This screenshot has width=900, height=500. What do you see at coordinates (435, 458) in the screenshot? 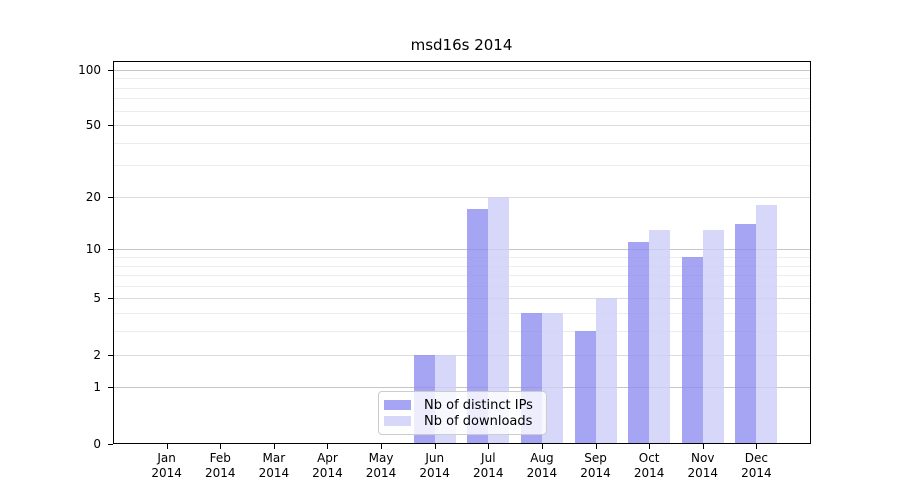
I see `x-tick-month: Jun` at bounding box center [435, 458].